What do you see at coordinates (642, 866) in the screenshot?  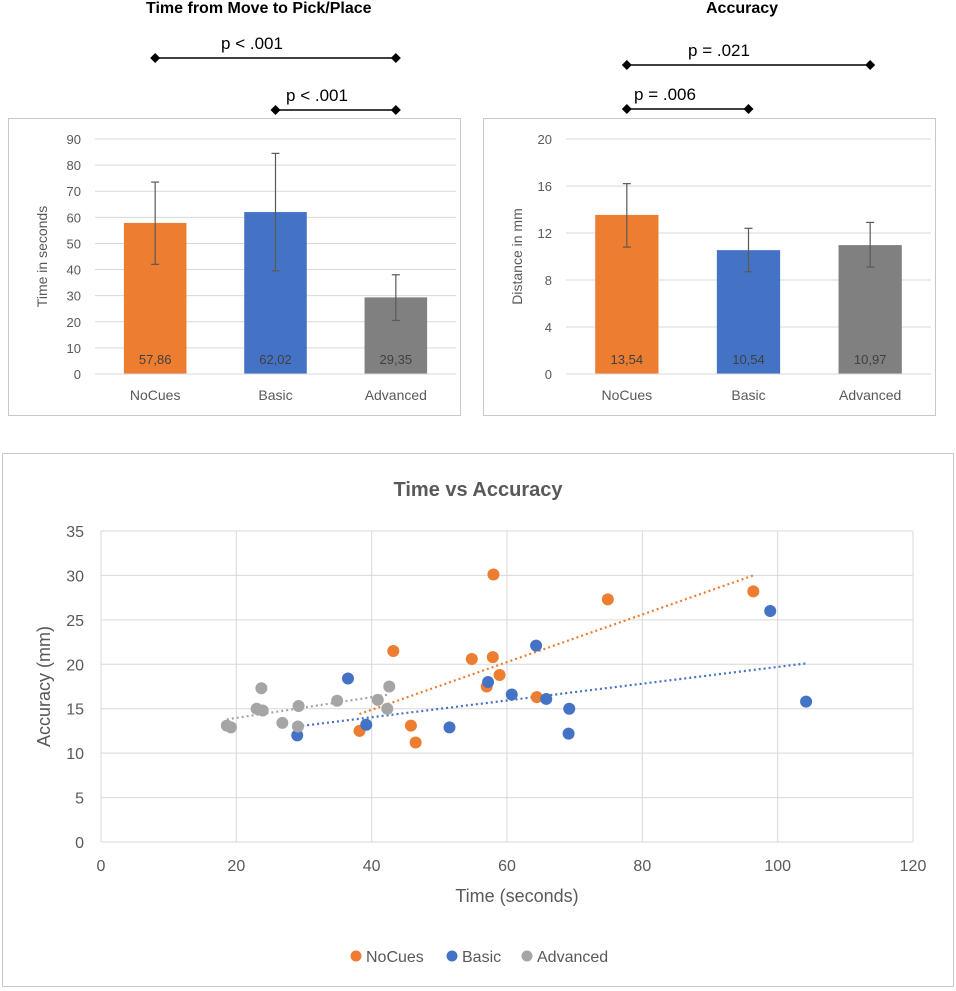 I see `x-tick-label: 80` at bounding box center [642, 866].